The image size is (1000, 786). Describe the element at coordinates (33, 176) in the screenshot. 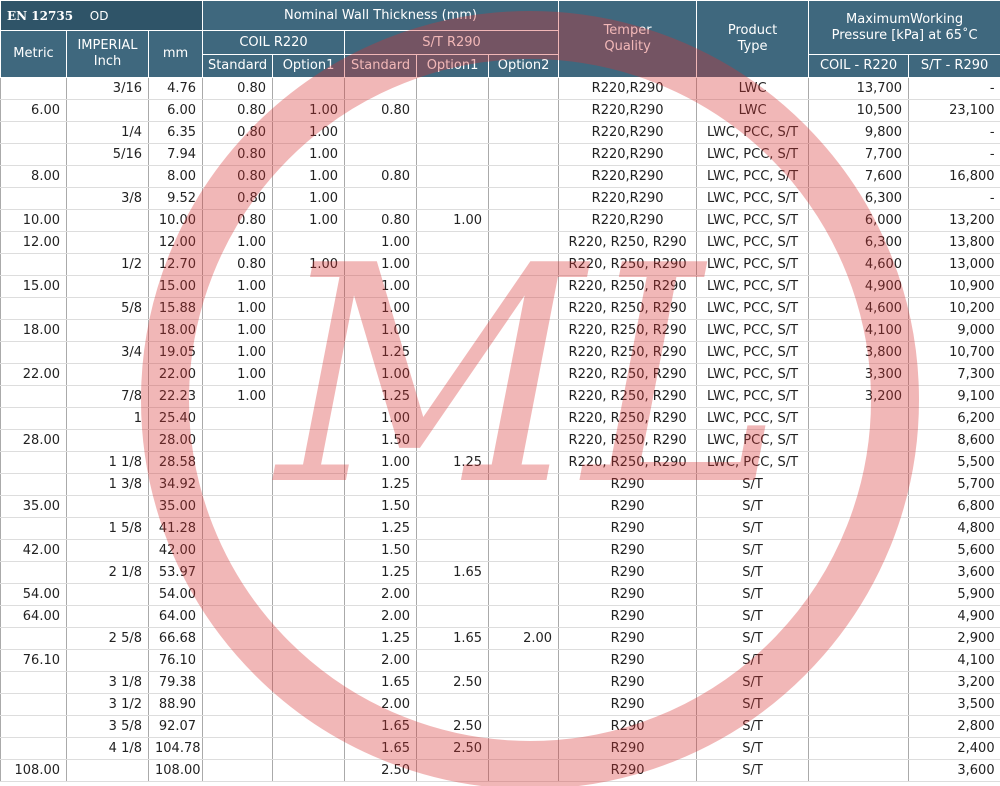

I see `cell: 8.00` at that location.